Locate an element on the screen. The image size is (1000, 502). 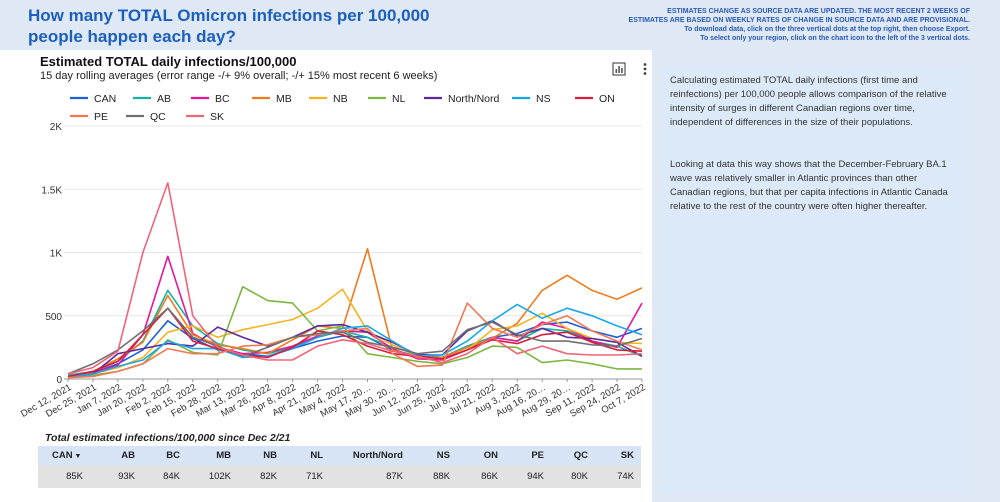
table-row: 85K 93K 84K 102K 82K 71K 87K 88K 86K 94K 80K 74K is located at coordinates (339, 476).